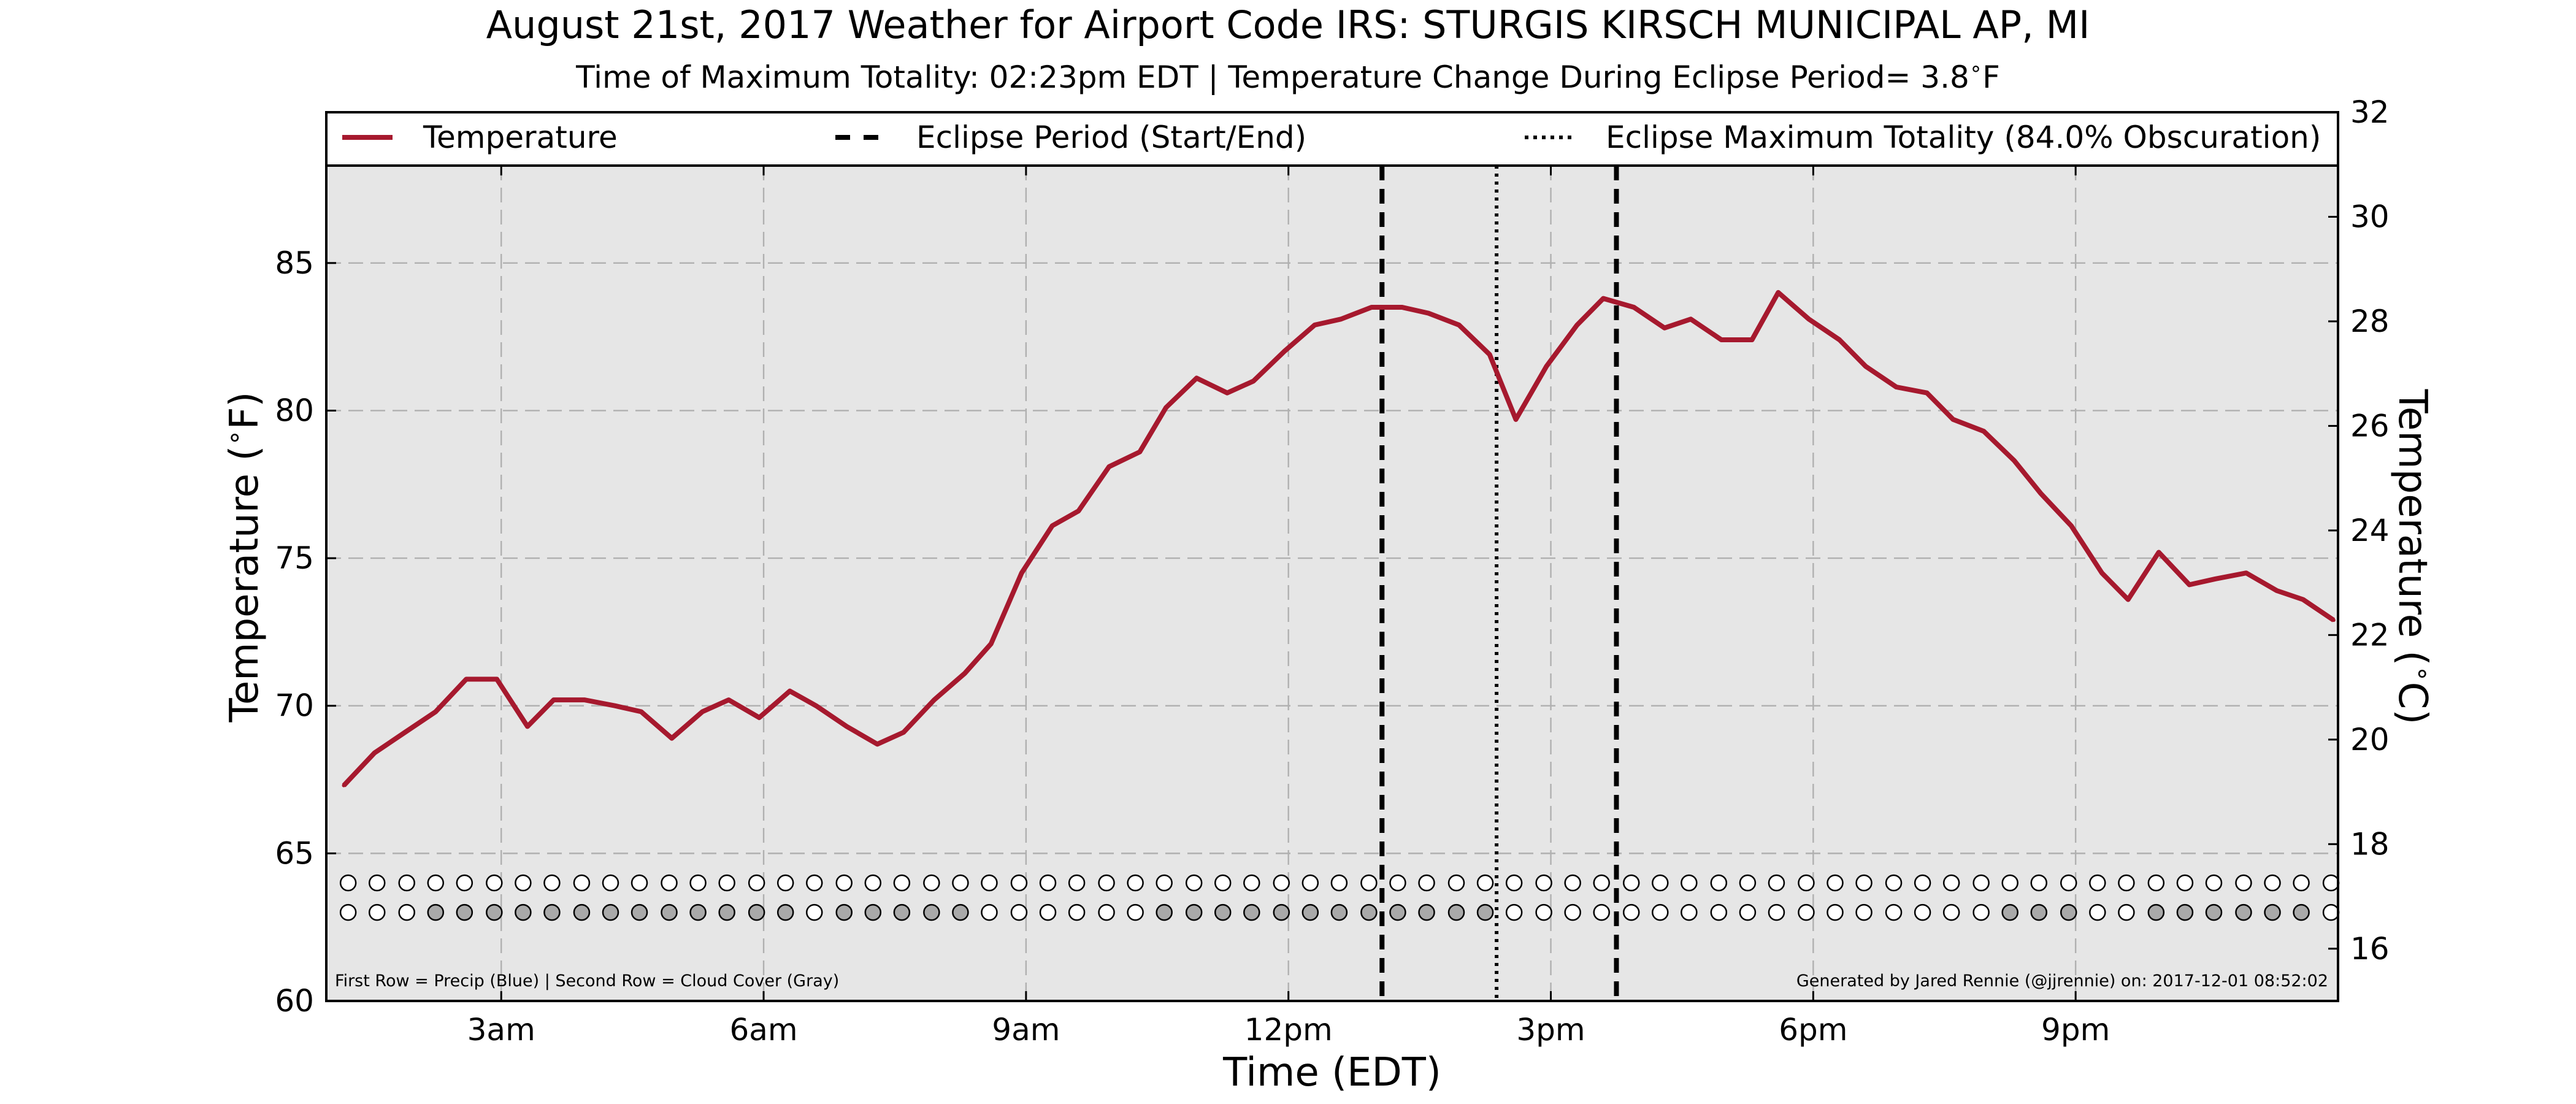 The height and width of the screenshot is (1104, 2576). What do you see at coordinates (1991, 77) in the screenshot?
I see `subtitle-unit: F` at bounding box center [1991, 77].